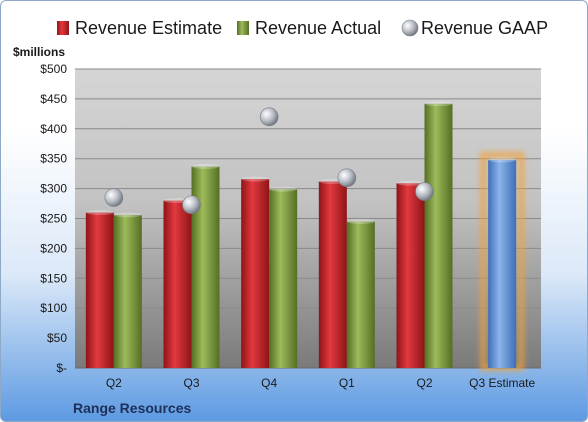 This screenshot has height=422, width=588. Describe the element at coordinates (148, 28) in the screenshot. I see `legend-label: Revenue Estimate` at that location.